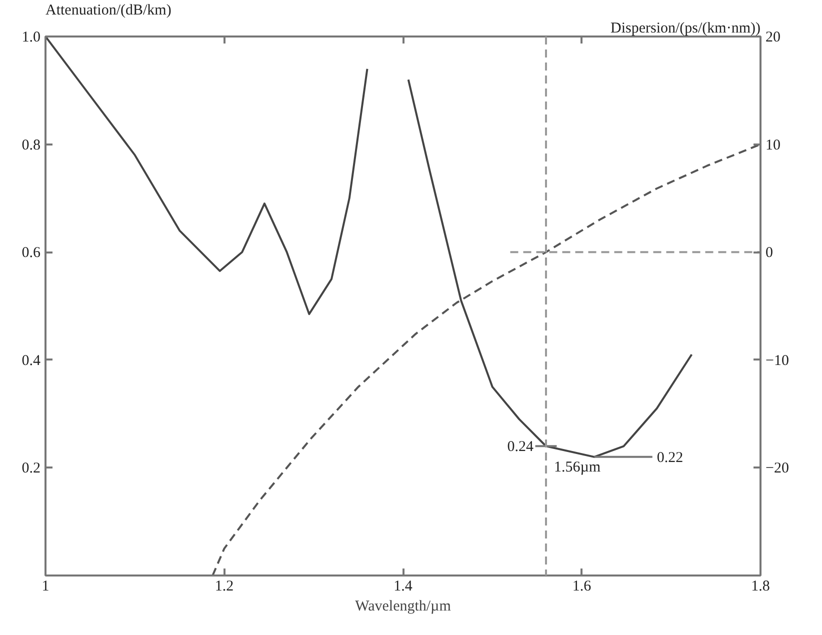  I want to click on y-tick-label: 0.6, so click(31, 253).